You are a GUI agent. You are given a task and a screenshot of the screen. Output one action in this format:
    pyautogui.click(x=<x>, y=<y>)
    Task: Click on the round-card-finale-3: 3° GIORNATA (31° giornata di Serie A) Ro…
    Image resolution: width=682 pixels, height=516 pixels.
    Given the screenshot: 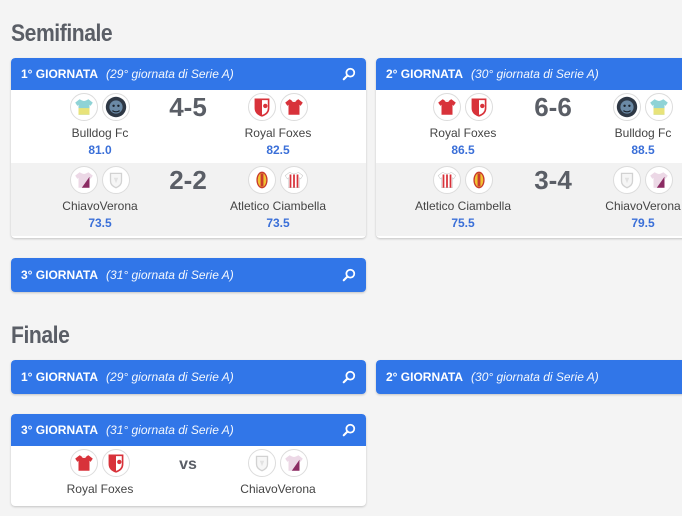 What is the action you would take?
    pyautogui.click(x=188, y=460)
    